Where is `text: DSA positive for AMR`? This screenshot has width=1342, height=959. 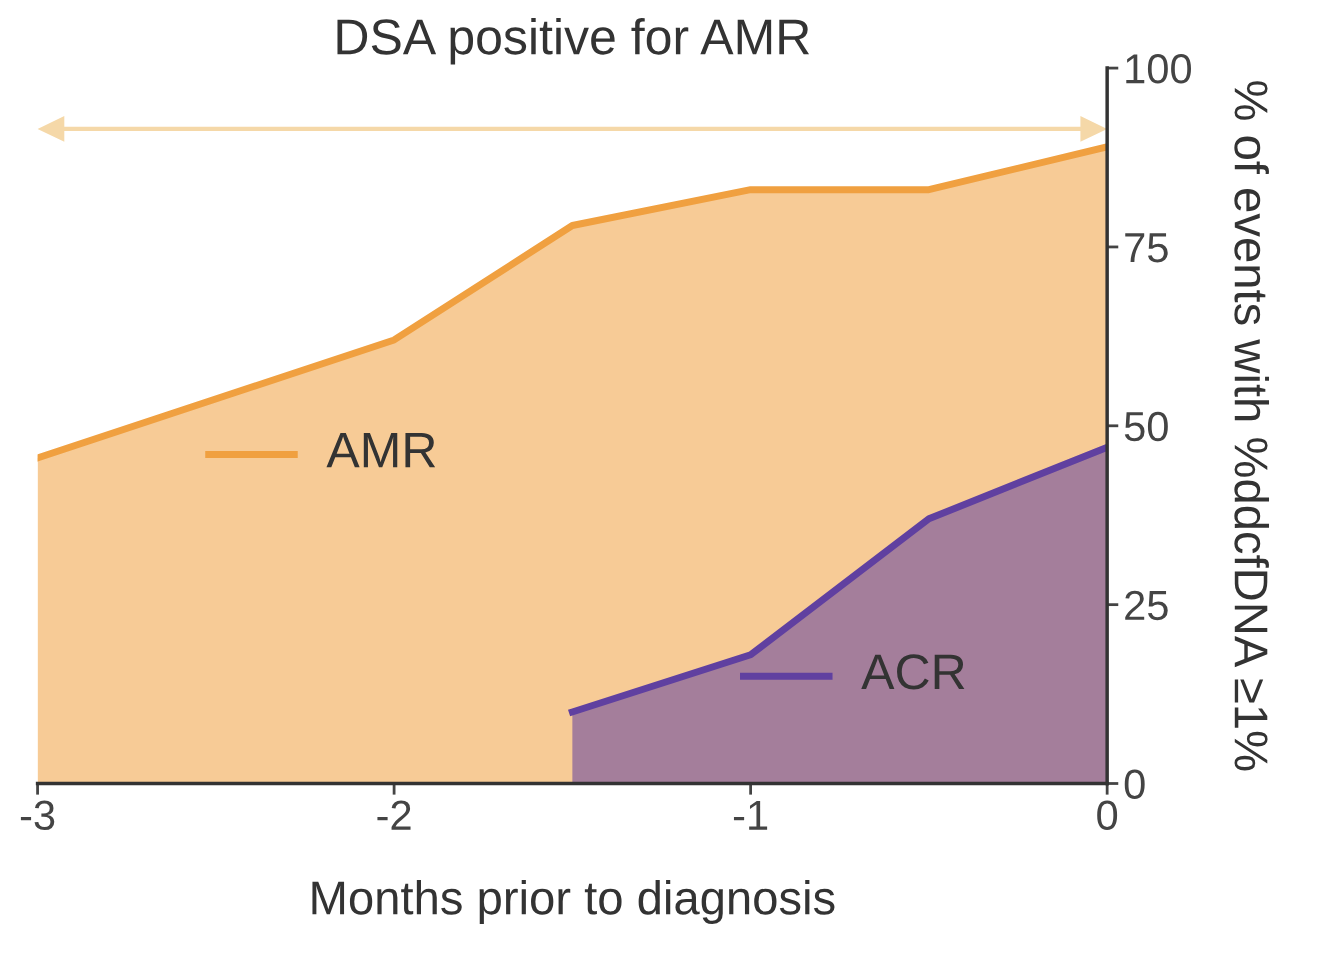
text: DSA positive for AMR is located at coordinates (573, 41).